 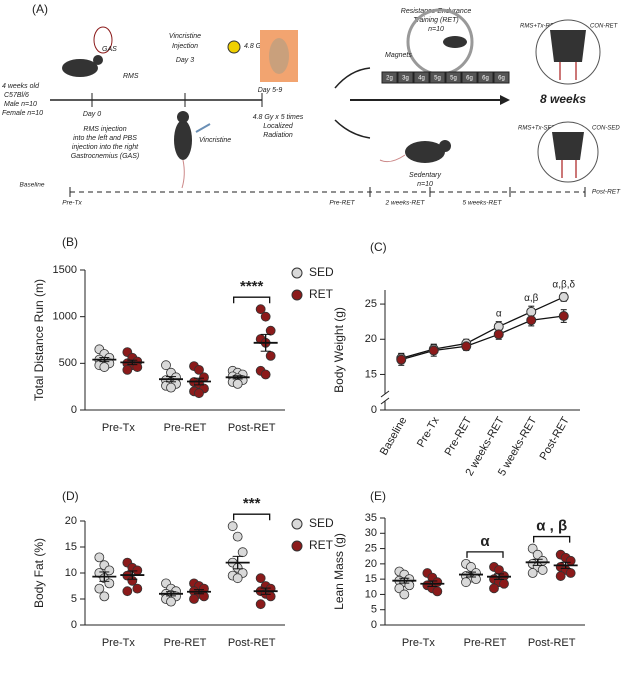 What do you see at coordinates (378, 247) in the screenshot?
I see `panel-label: (C)` at bounding box center [378, 247].